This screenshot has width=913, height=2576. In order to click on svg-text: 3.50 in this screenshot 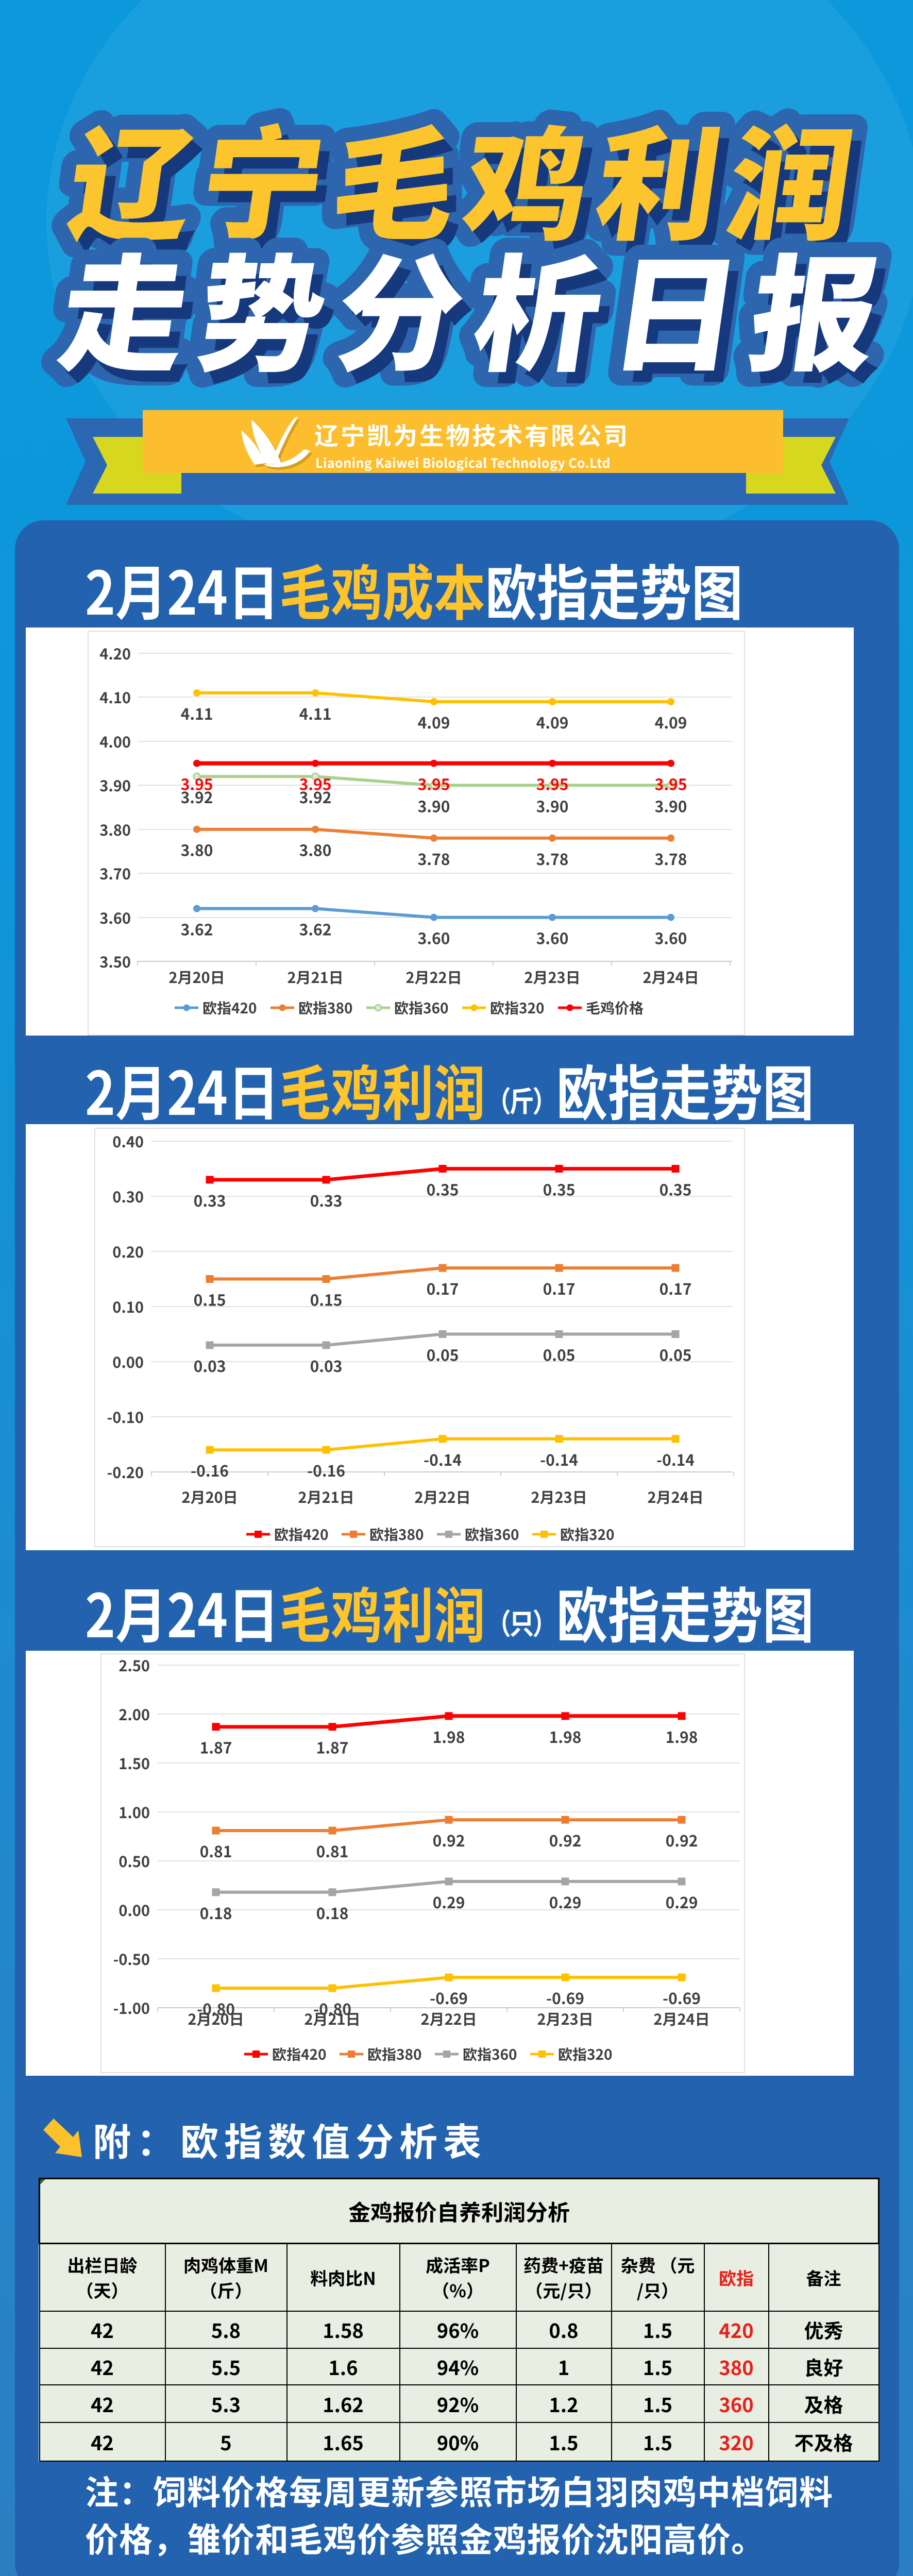, I will do `click(115, 961)`.